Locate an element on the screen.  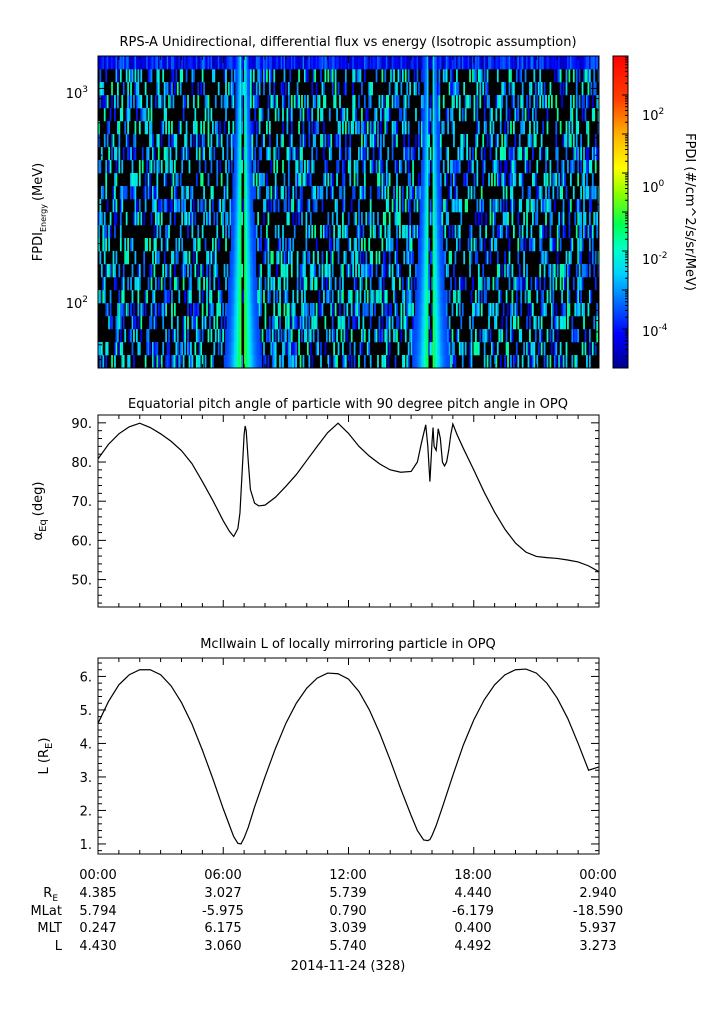
ephemeris-row-label-mlat: MLat is located at coordinates (46, 911).